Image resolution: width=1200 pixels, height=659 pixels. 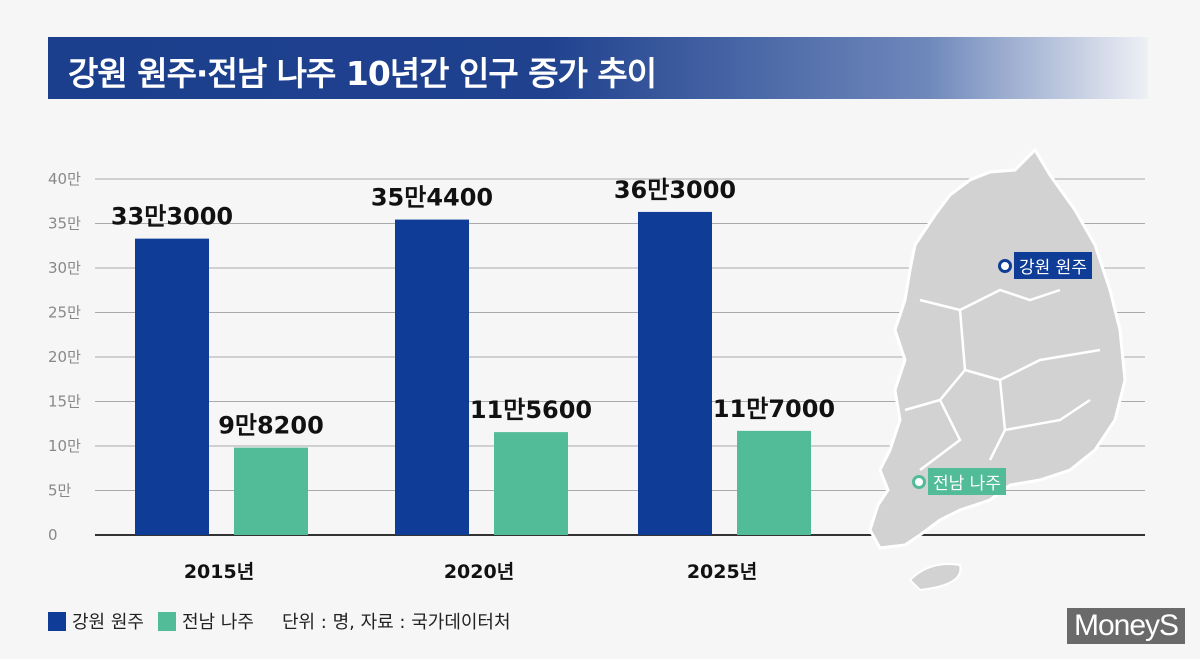 I want to click on title-banner: 강원 원주·전남 나주 10년간 인구 증가 추이, so click(x=598, y=68).